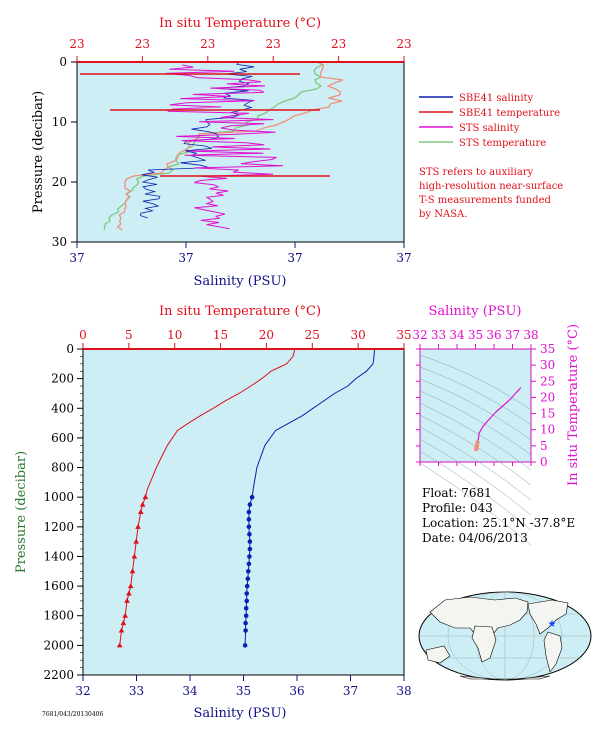  Describe the element at coordinates (485, 200) in the screenshot. I see `sts-note-line-3: T-S measurements funded` at that location.